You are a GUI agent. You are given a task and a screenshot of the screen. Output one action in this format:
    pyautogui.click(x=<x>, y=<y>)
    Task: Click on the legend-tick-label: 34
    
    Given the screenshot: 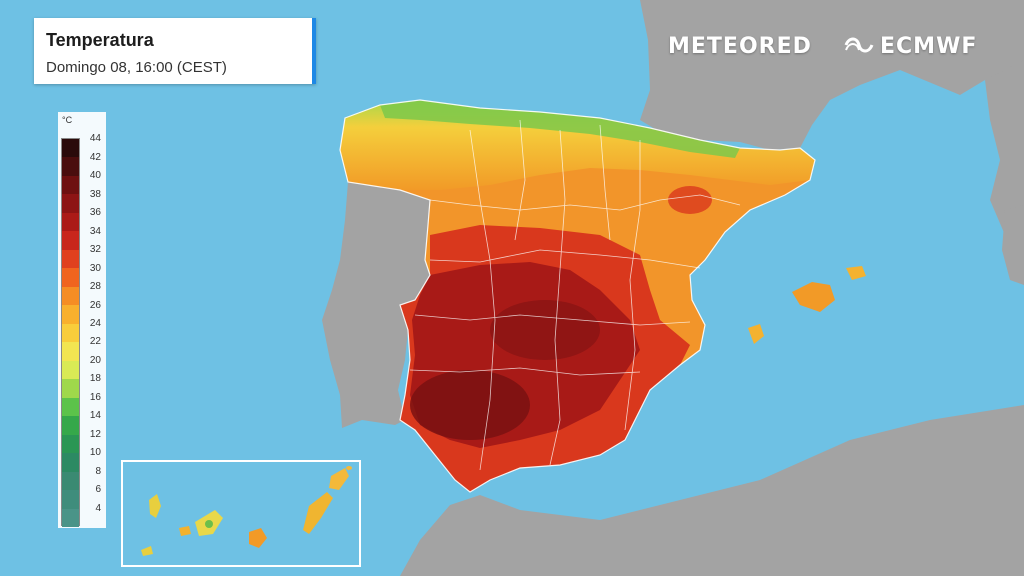 What is the action you would take?
    pyautogui.click(x=95, y=231)
    